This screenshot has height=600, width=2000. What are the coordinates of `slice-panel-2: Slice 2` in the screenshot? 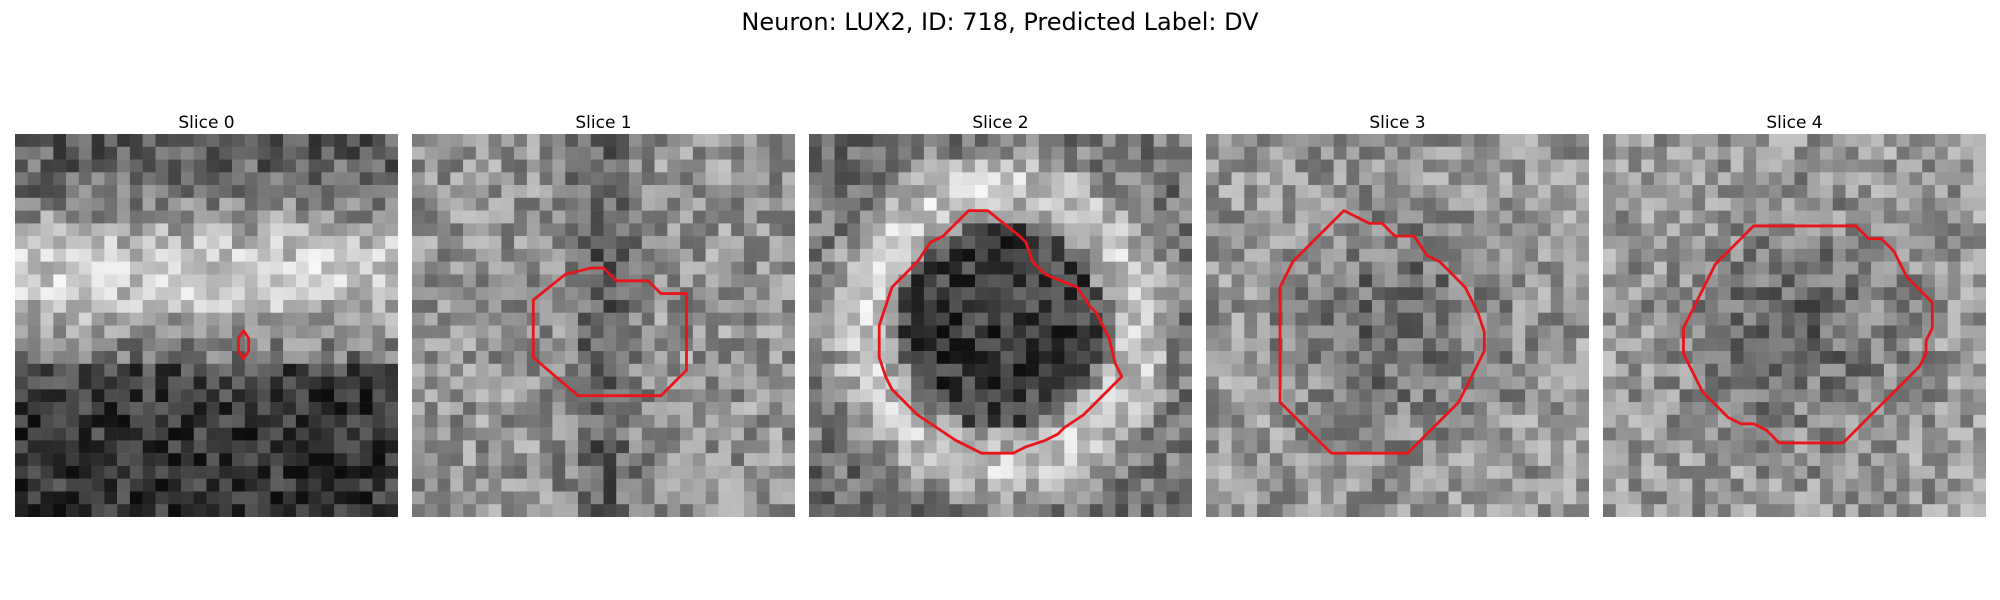 It's located at (1000, 315).